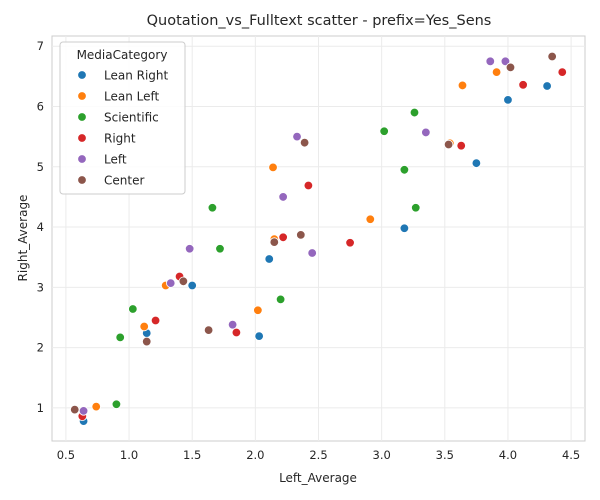  I want to click on x-axis-label: Left_Average, so click(318, 478).